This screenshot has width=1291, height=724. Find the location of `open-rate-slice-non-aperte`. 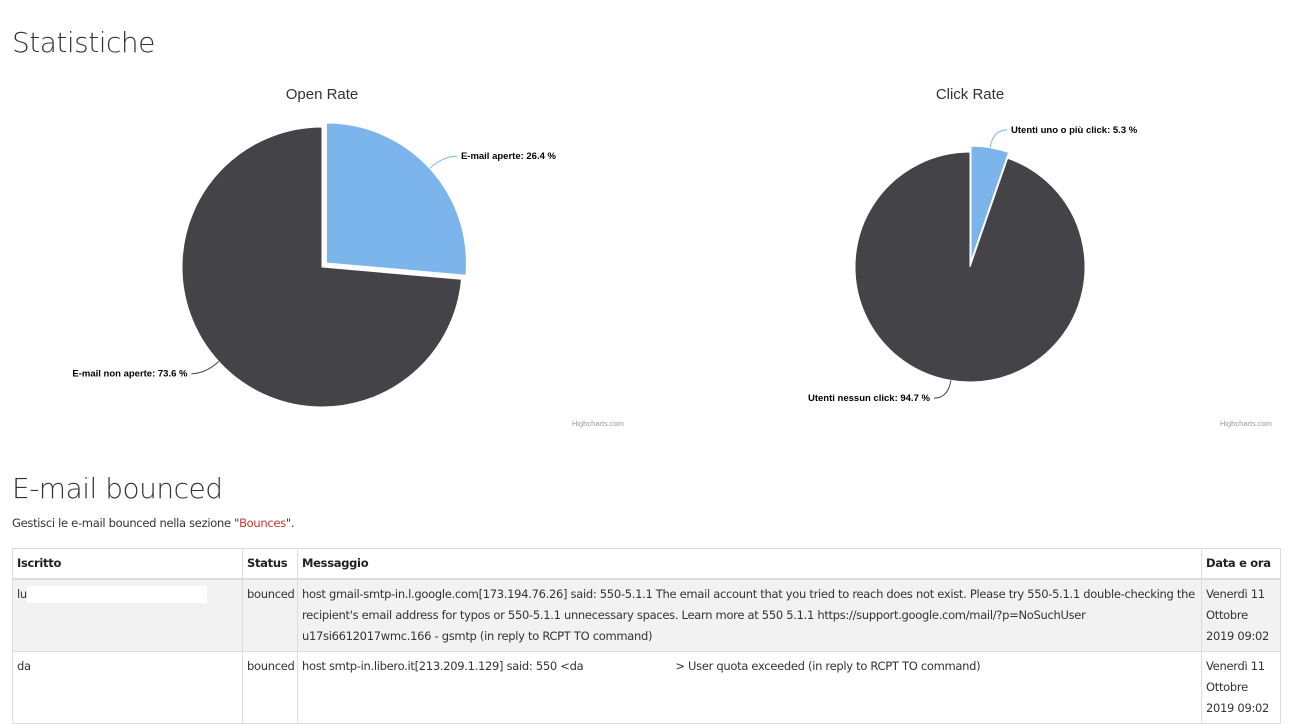

open-rate-slice-non-aperte is located at coordinates (322, 267).